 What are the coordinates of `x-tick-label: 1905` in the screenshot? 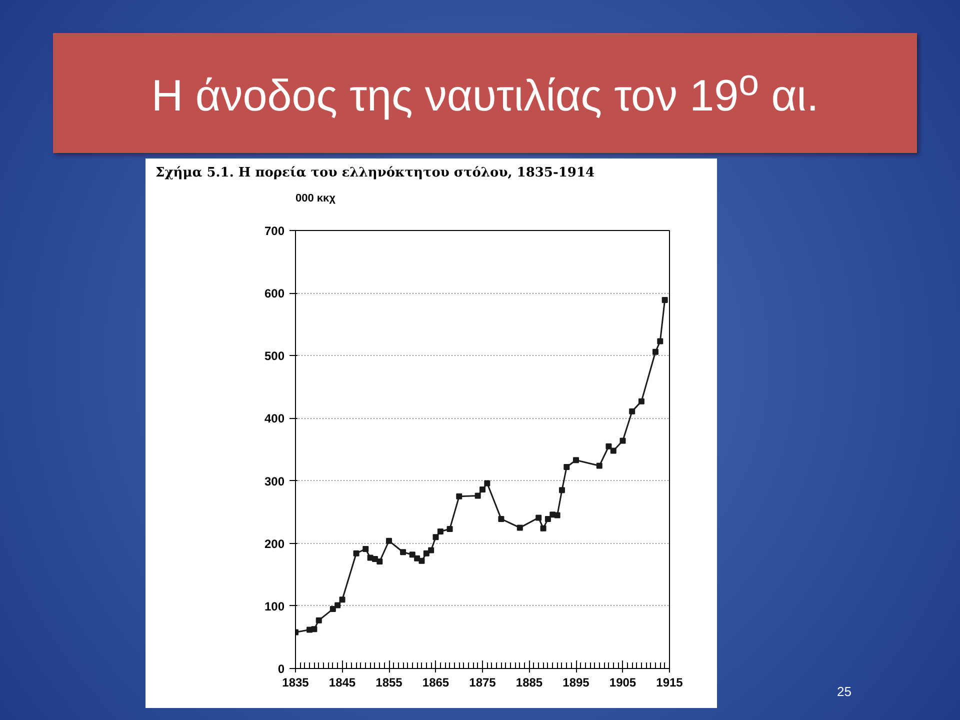 It's located at (622, 683).